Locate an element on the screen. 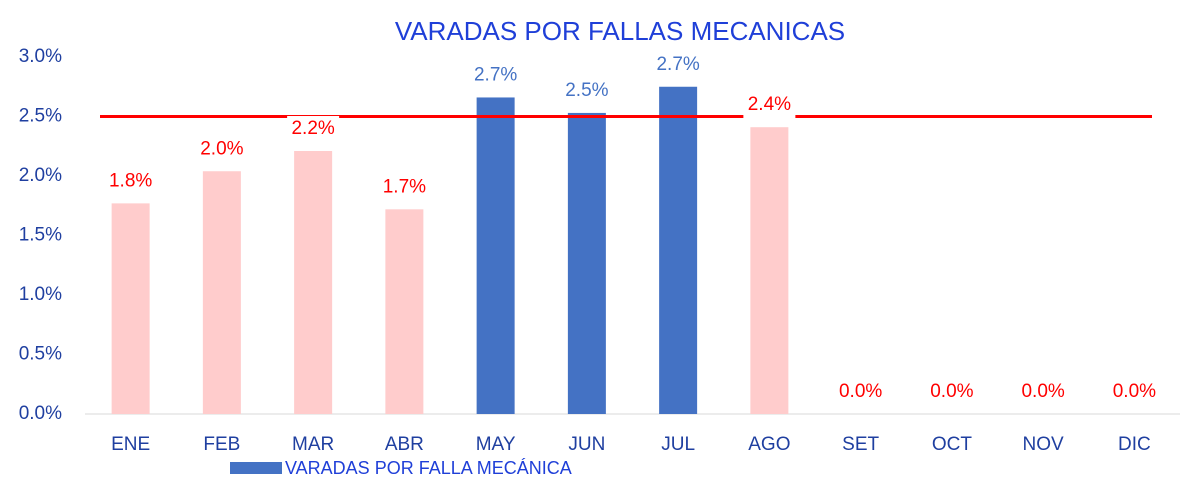 Image resolution: width=1182 pixels, height=481 pixels. value-label: 2.4% is located at coordinates (769, 104).